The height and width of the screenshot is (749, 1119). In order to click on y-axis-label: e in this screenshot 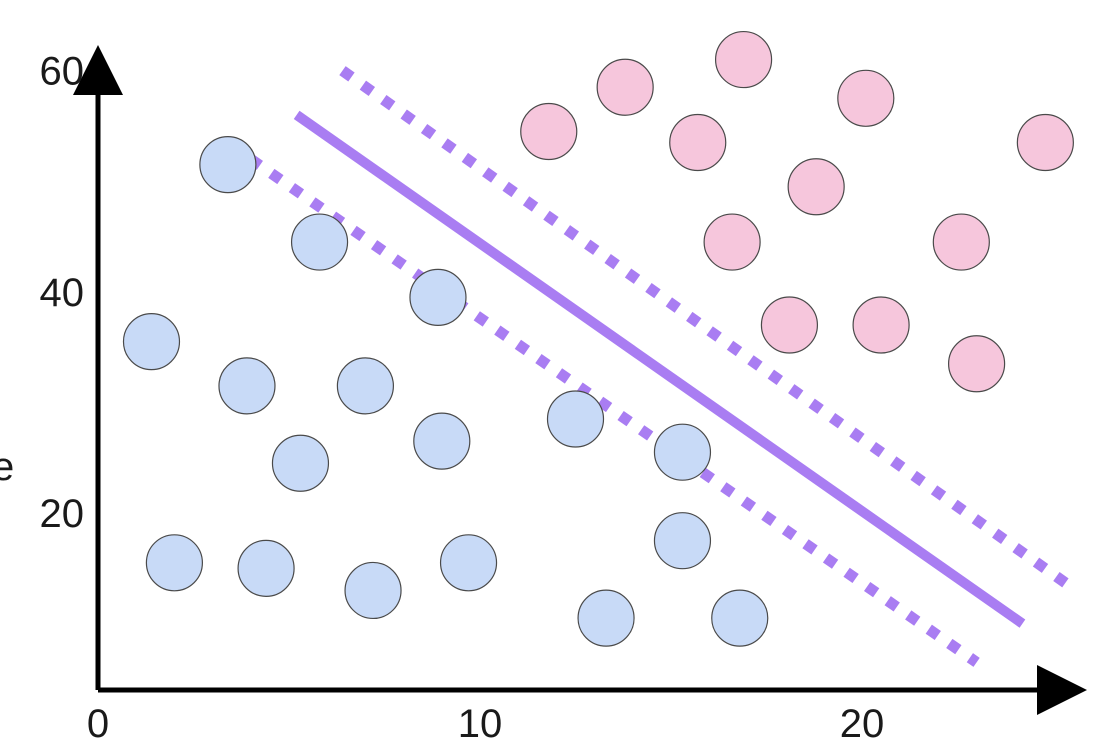, I will do `click(7, 467)`.